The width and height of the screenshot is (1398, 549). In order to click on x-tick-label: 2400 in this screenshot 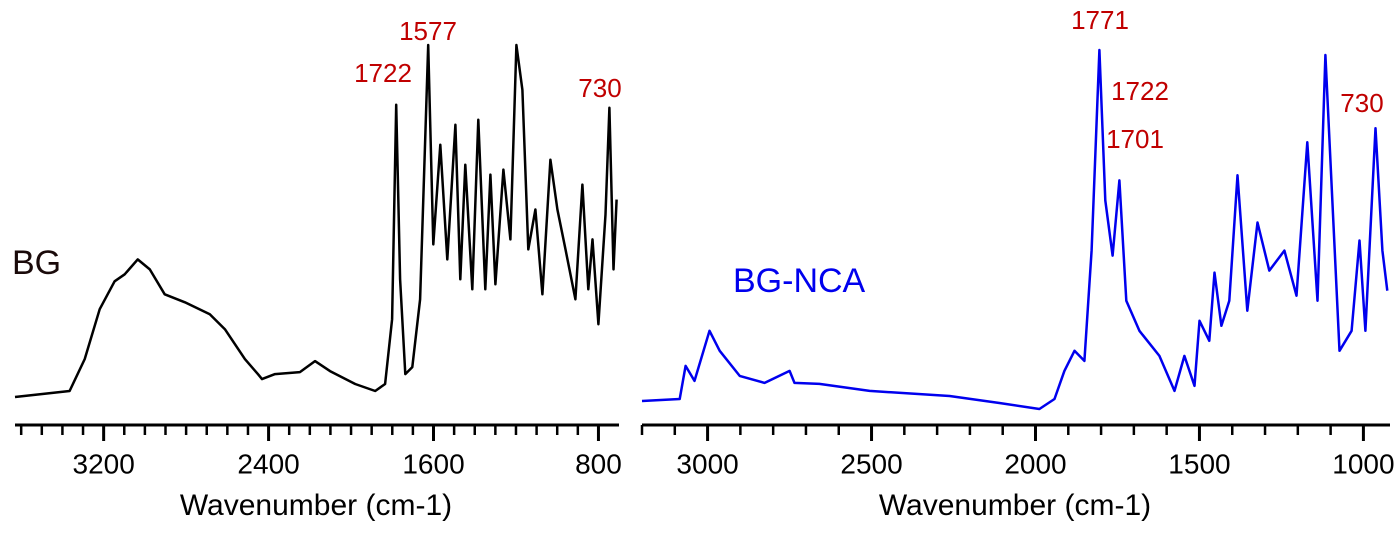, I will do `click(268, 463)`.